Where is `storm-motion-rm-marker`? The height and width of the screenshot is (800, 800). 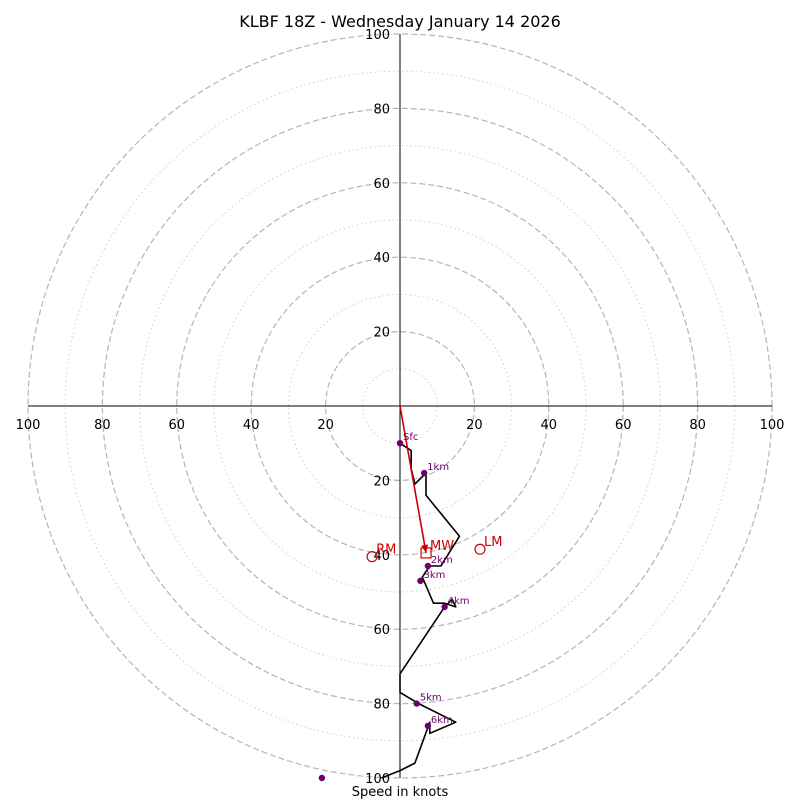
storm-motion-rm-marker is located at coordinates (372, 557).